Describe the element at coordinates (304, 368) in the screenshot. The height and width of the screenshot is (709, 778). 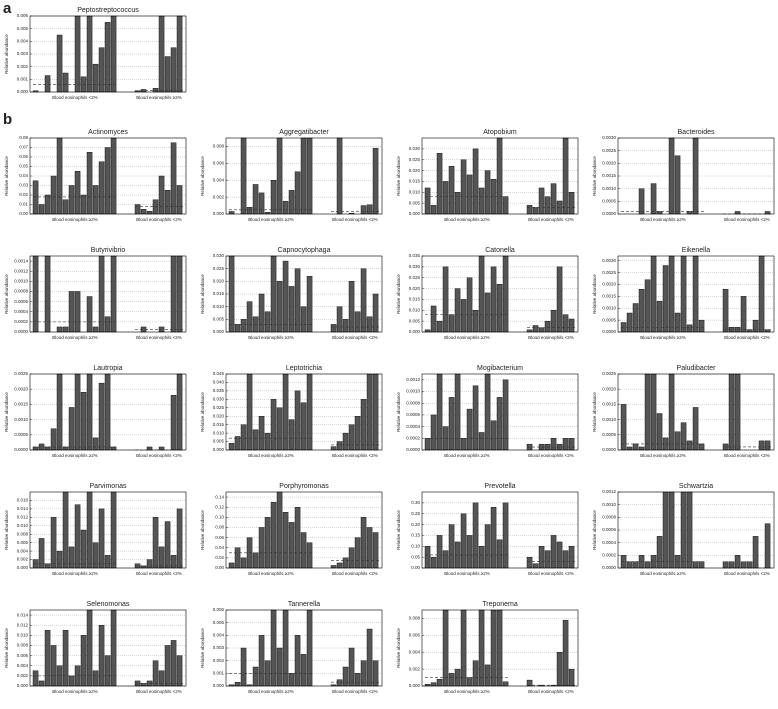
I see `chart-title: Leptotrichia` at that location.